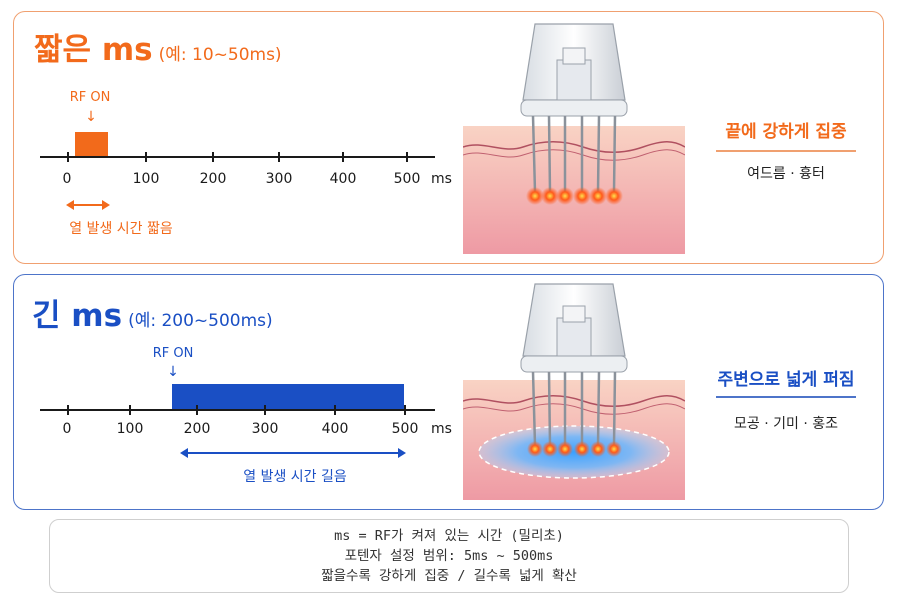 The image size is (900, 600). What do you see at coordinates (441, 179) in the screenshot?
I see `short-unit-label: ms` at bounding box center [441, 179].